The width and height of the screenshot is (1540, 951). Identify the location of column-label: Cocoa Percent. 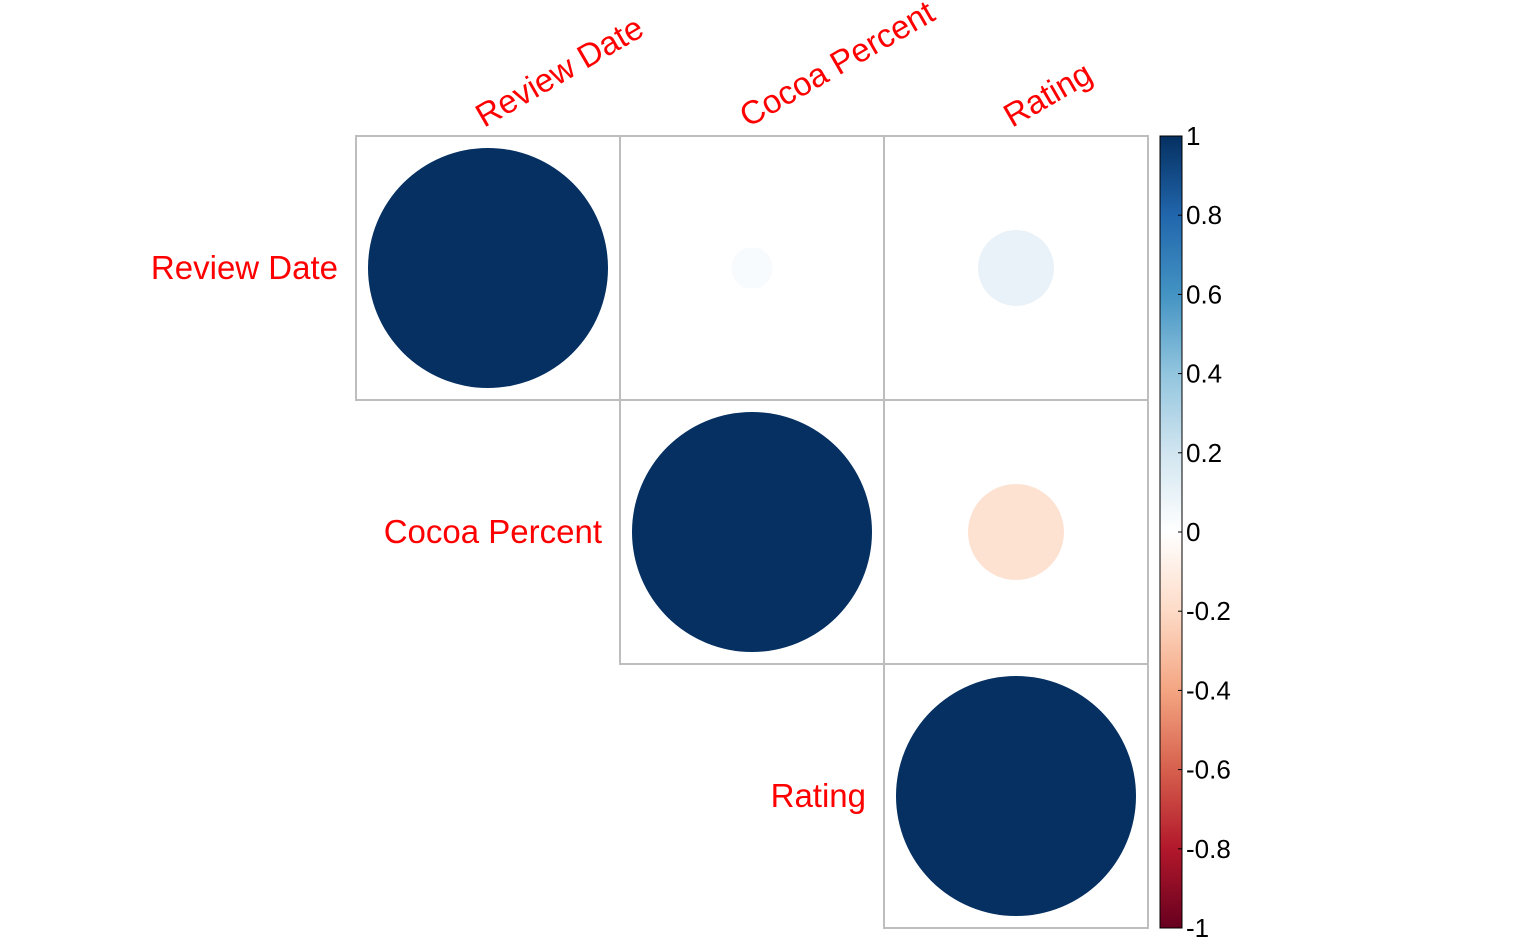
(837, 67).